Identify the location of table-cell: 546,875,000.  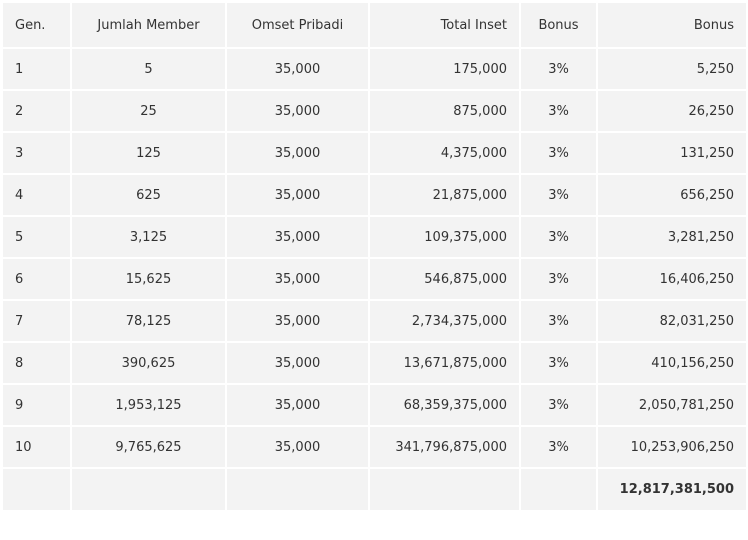
(444, 279).